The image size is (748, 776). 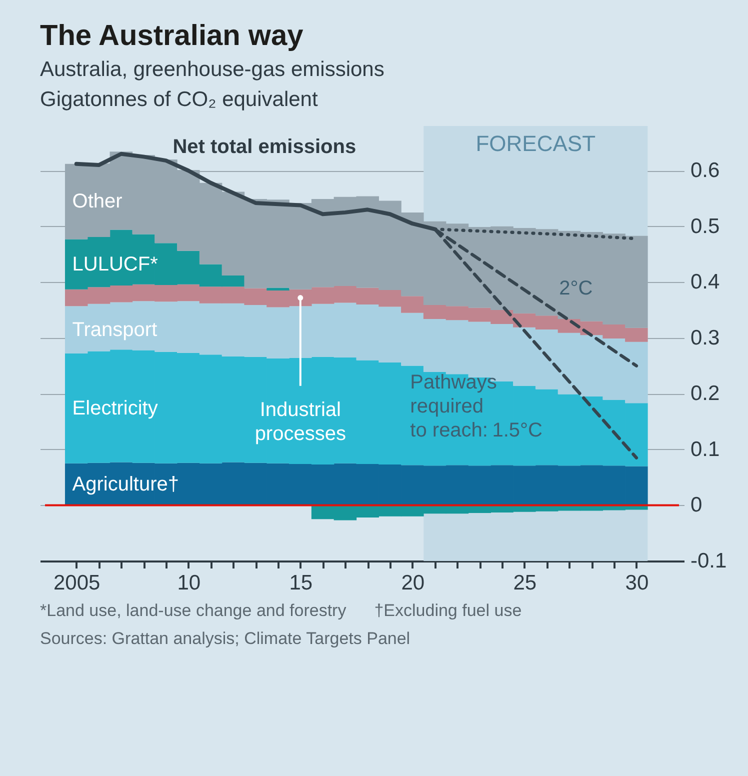 I want to click on text: Industrial processes, so click(x=300, y=421).